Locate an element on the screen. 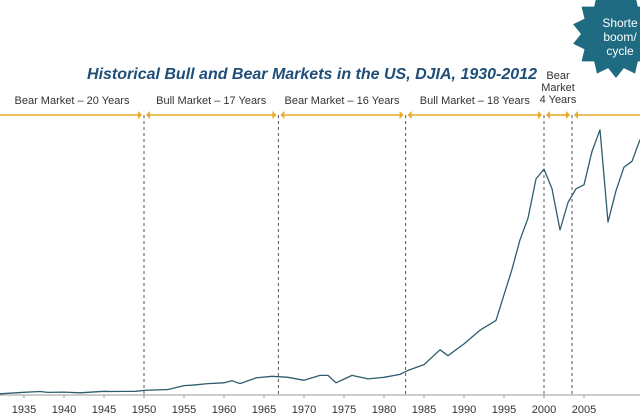  x-tick-label: 1975 is located at coordinates (344, 410).